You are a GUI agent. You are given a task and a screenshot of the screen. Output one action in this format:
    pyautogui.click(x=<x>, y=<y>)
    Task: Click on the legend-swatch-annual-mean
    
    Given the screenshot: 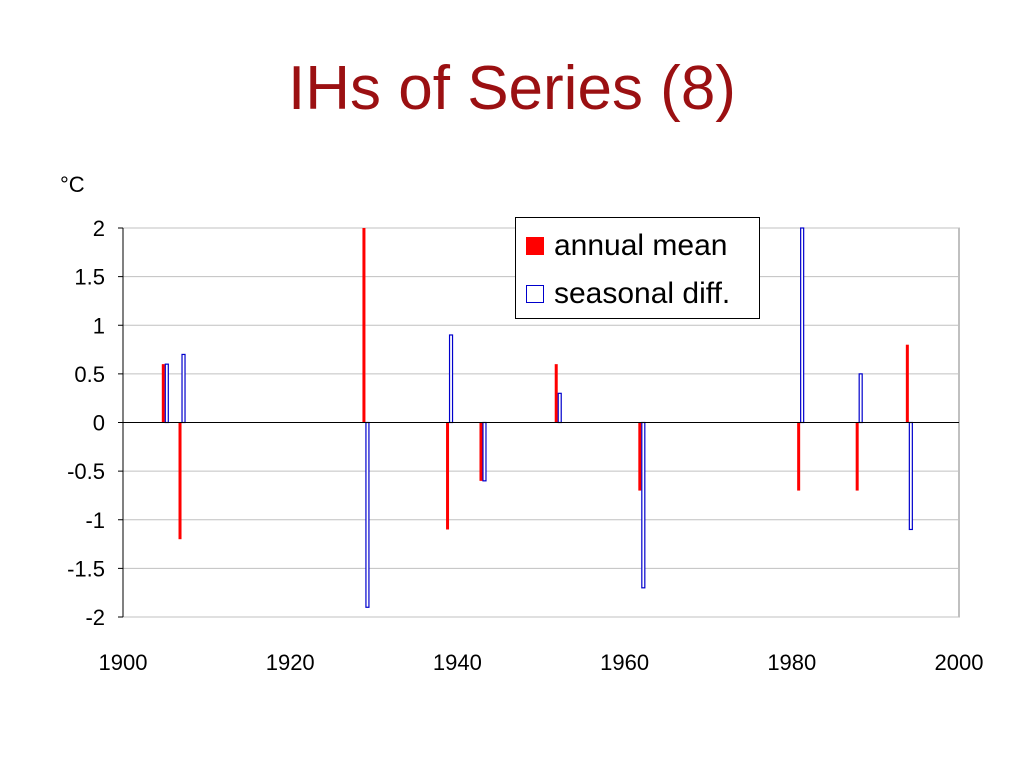 What is the action you would take?
    pyautogui.click(x=535, y=246)
    